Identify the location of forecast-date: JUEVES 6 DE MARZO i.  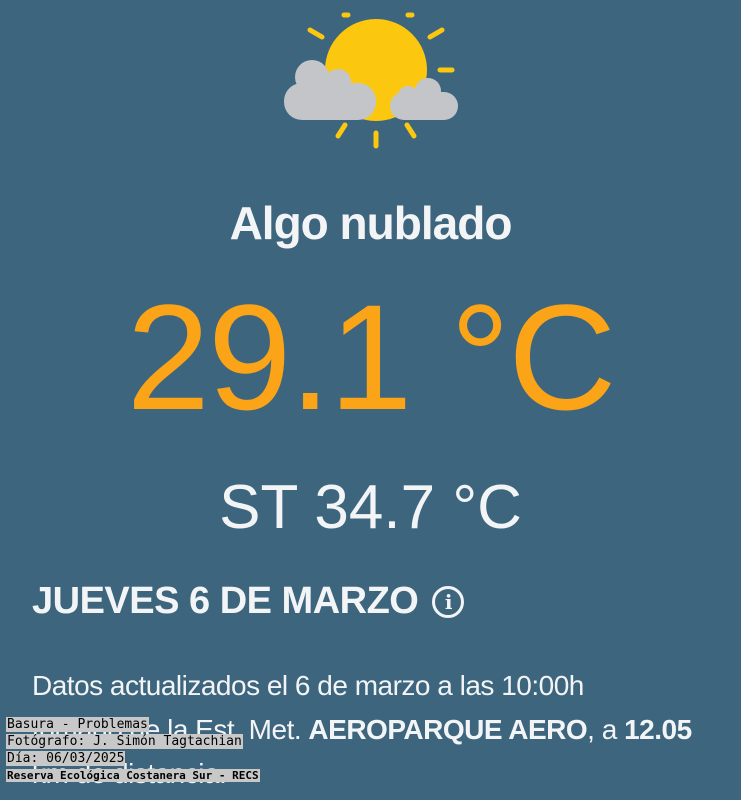
(248, 601).